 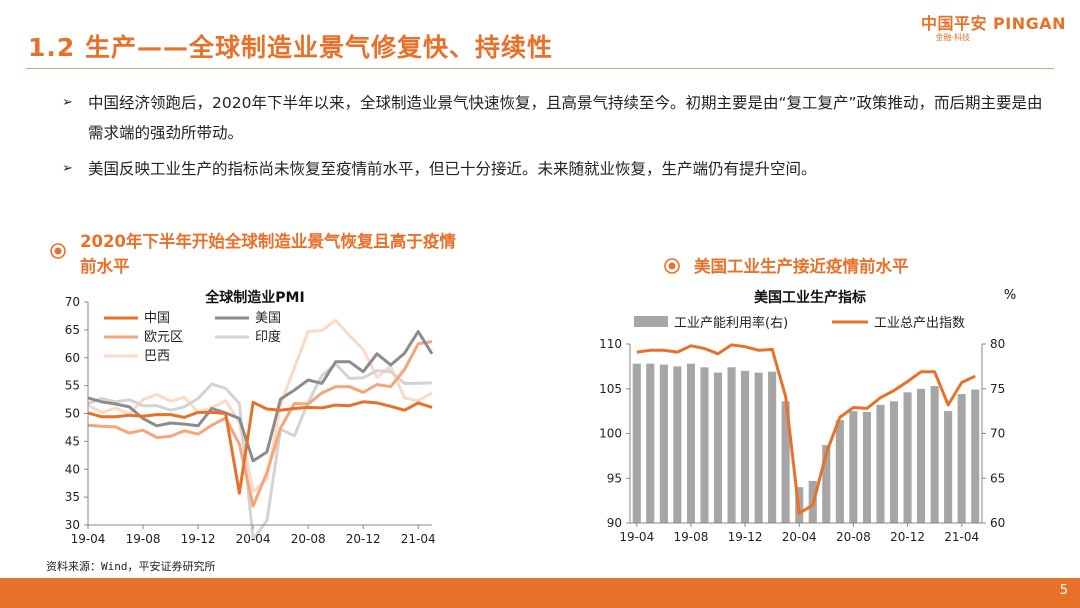 I want to click on unit-label: %, so click(x=1010, y=295).